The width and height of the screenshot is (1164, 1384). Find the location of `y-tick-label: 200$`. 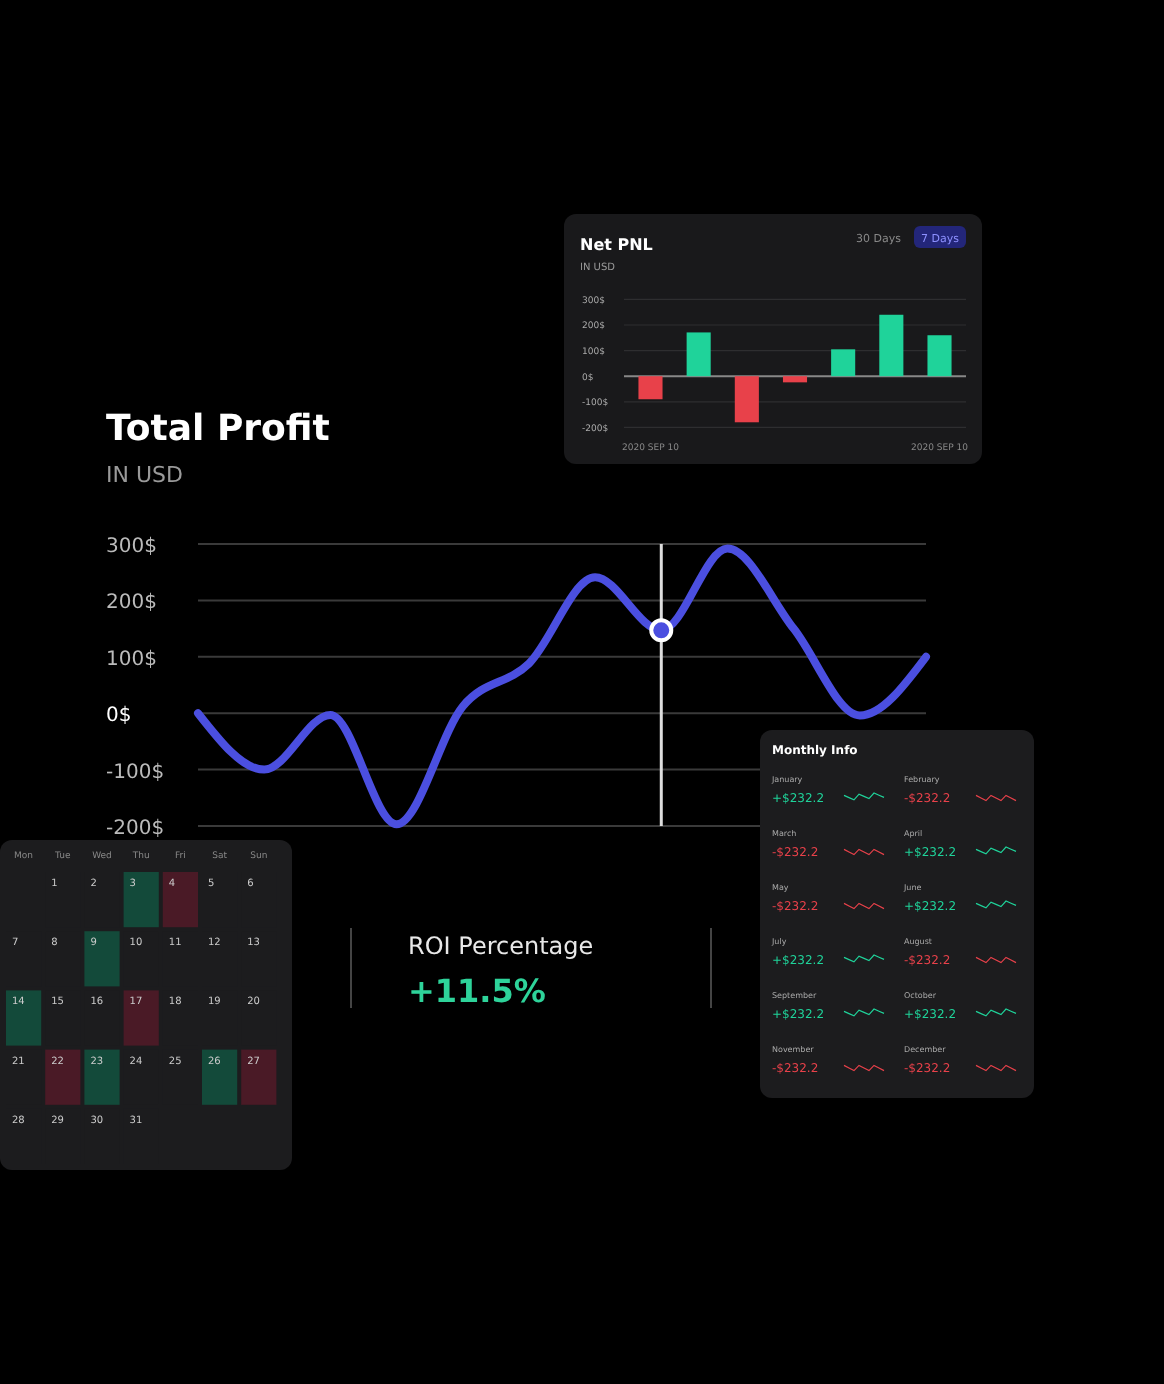

y-tick-label: 200$ is located at coordinates (131, 603).